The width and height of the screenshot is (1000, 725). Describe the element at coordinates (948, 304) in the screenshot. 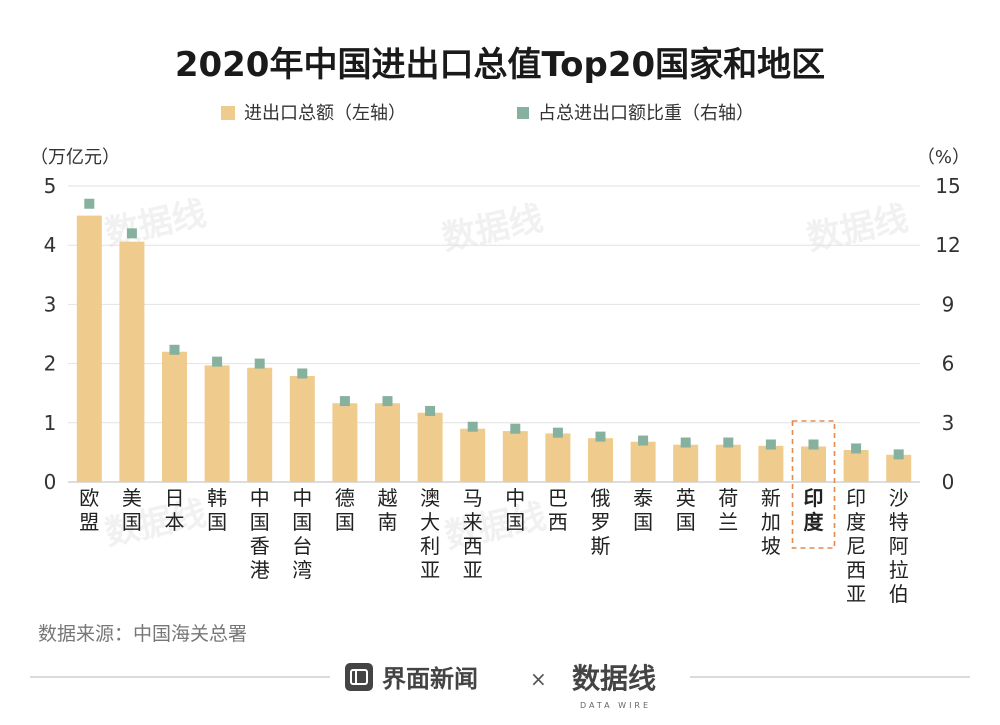

I see `y-right-tick-label: 9` at that location.